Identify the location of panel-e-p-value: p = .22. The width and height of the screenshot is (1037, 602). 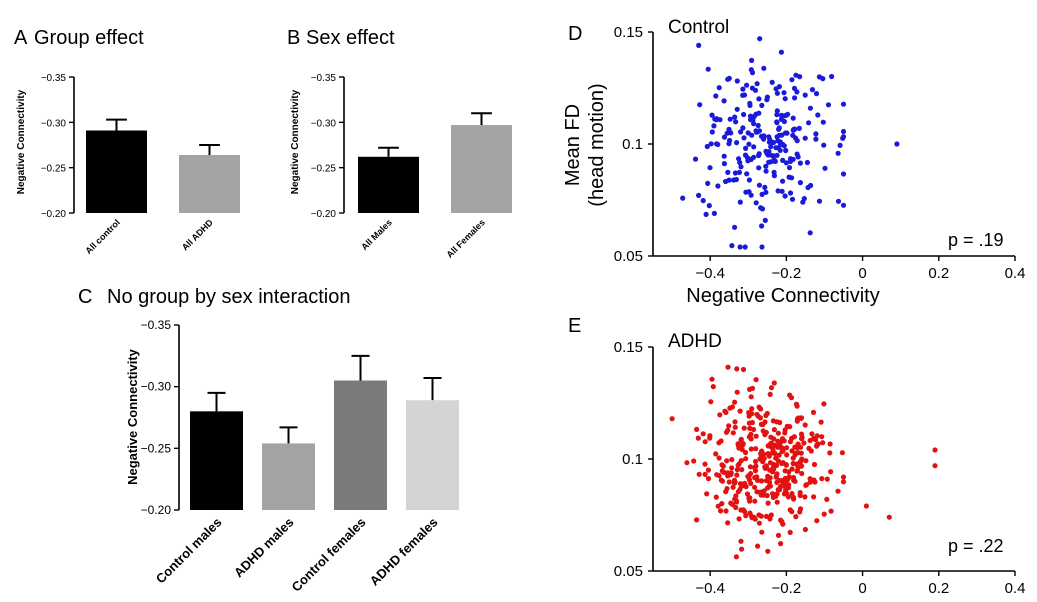
(976, 546).